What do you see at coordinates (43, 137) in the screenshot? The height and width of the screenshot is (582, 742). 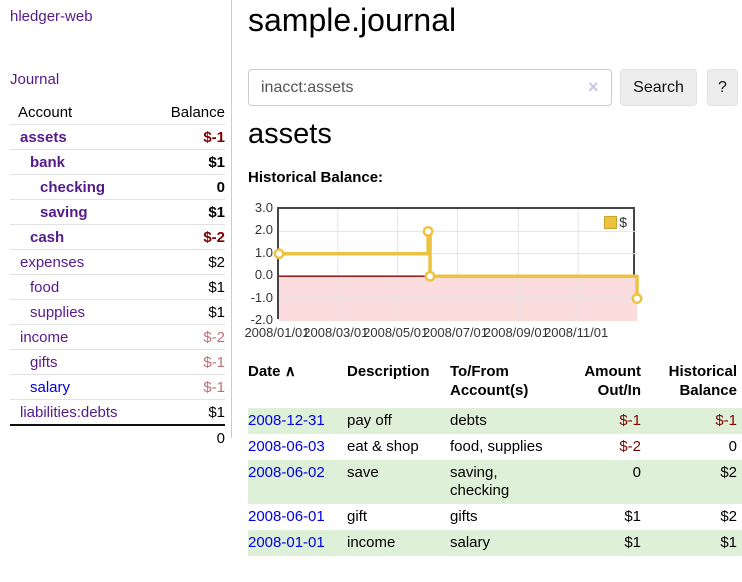 I see `account-link-assets: assets` at bounding box center [43, 137].